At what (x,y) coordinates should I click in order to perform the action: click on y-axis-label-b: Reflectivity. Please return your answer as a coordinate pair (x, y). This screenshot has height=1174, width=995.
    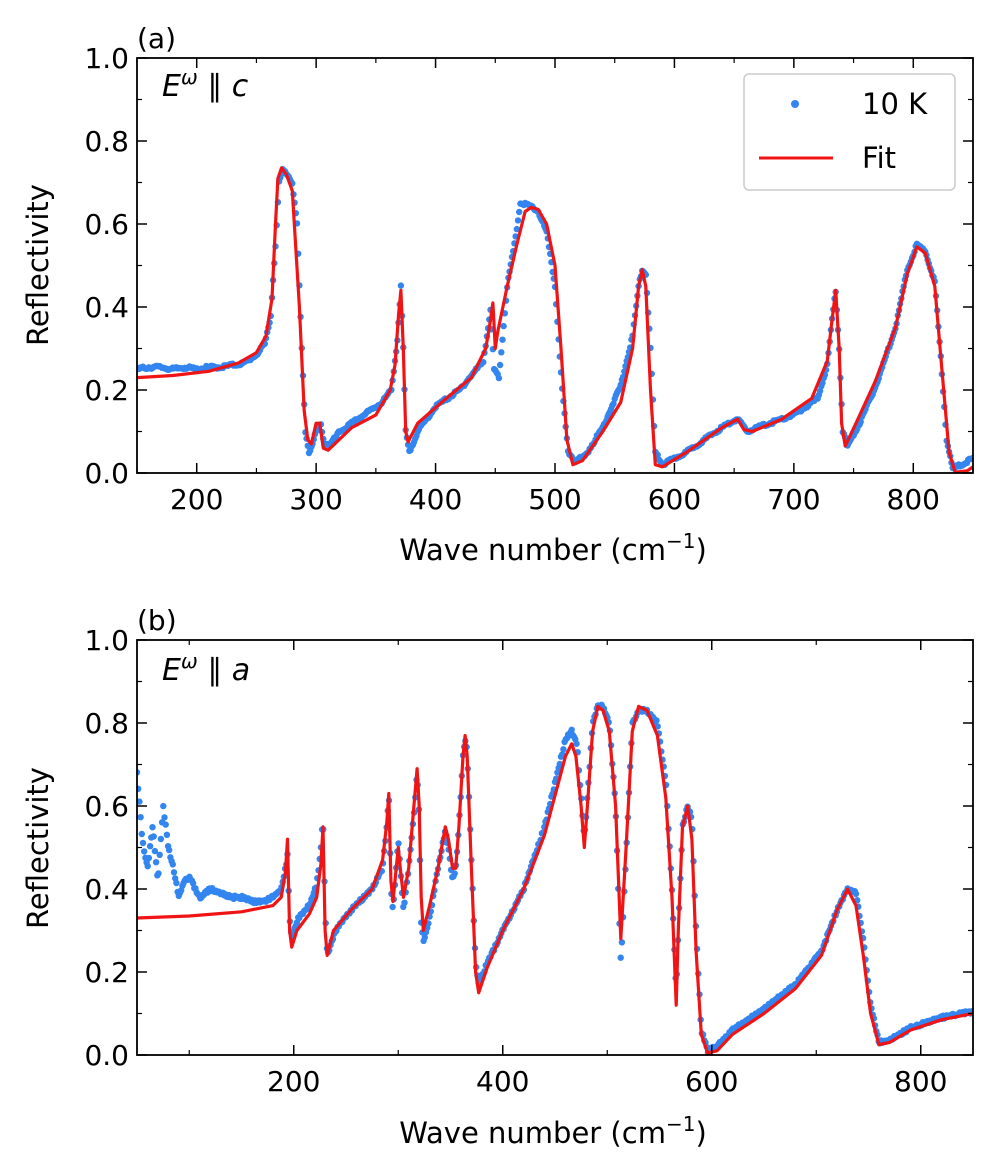
    Looking at the image, I should click on (38, 848).